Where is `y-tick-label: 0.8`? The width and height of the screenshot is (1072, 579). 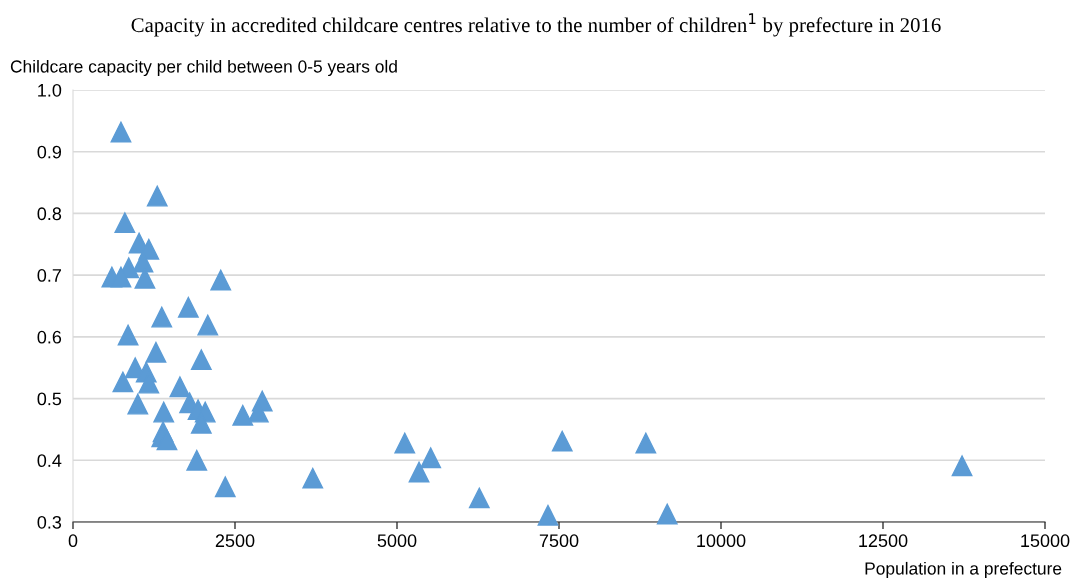
y-tick-label: 0.8 is located at coordinates (49, 214).